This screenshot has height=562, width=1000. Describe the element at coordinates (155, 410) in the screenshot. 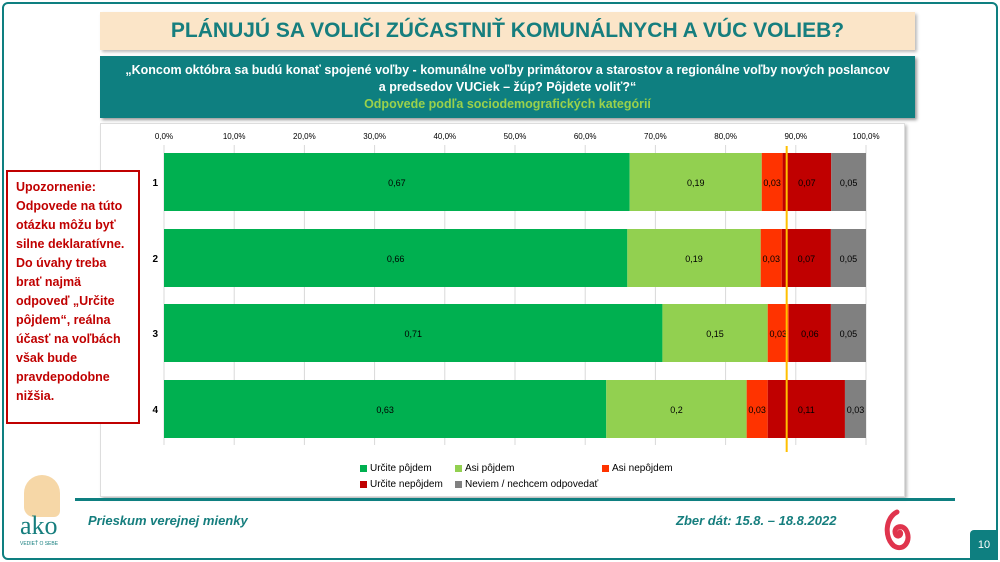

I see `category-label: 4` at that location.